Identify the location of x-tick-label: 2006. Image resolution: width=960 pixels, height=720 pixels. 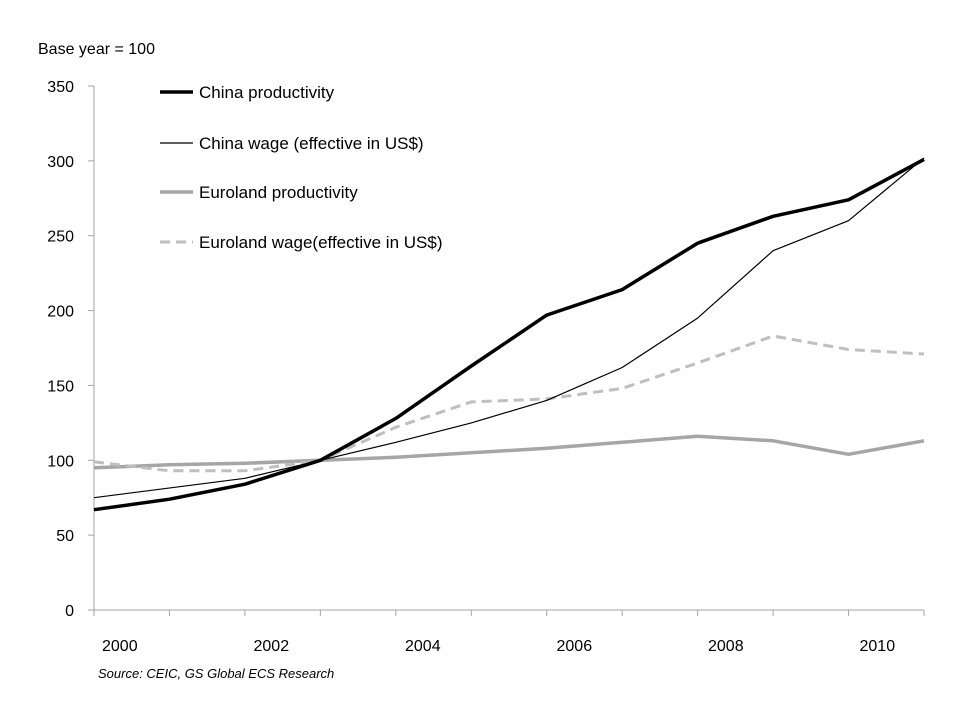
(575, 646).